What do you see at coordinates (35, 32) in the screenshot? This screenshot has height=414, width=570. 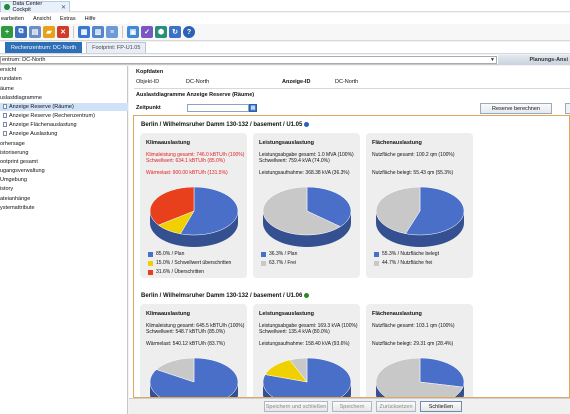 I see `document-icon: ▤` at bounding box center [35, 32].